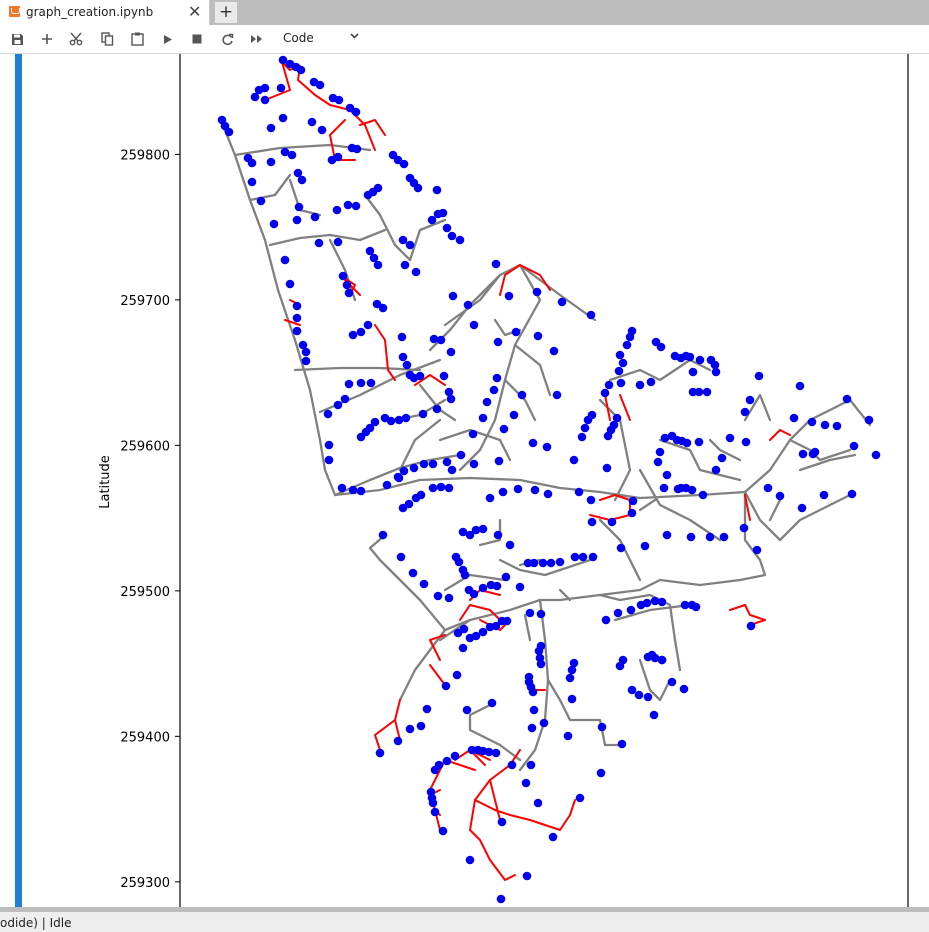  I want to click on new-tab-button: +, so click(226, 12).